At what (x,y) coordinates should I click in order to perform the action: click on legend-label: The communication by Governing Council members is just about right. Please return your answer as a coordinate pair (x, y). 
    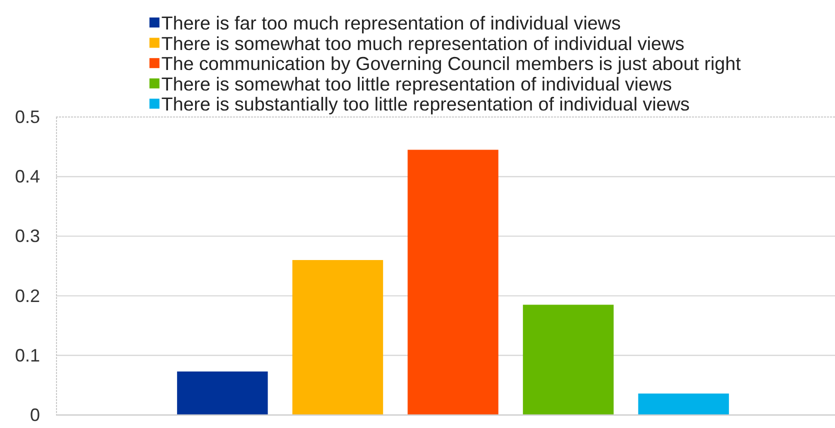
    Looking at the image, I should click on (451, 63).